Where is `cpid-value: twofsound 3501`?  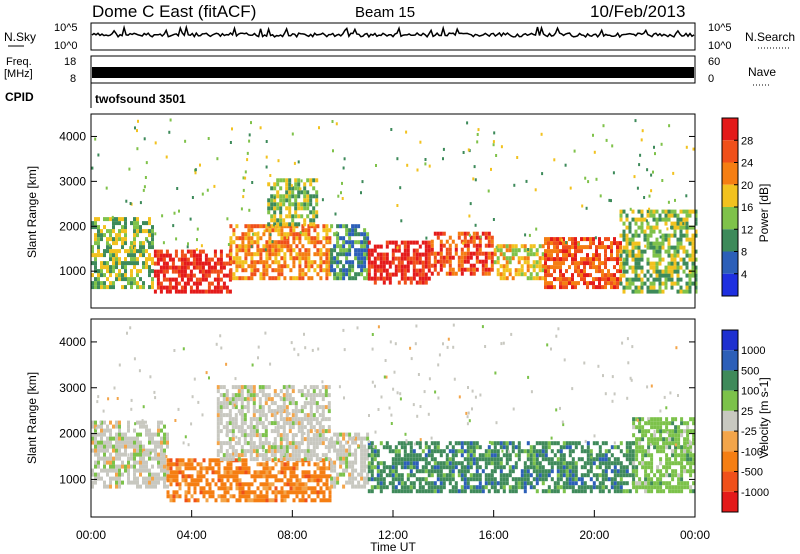
cpid-value: twofsound 3501 is located at coordinates (140, 99).